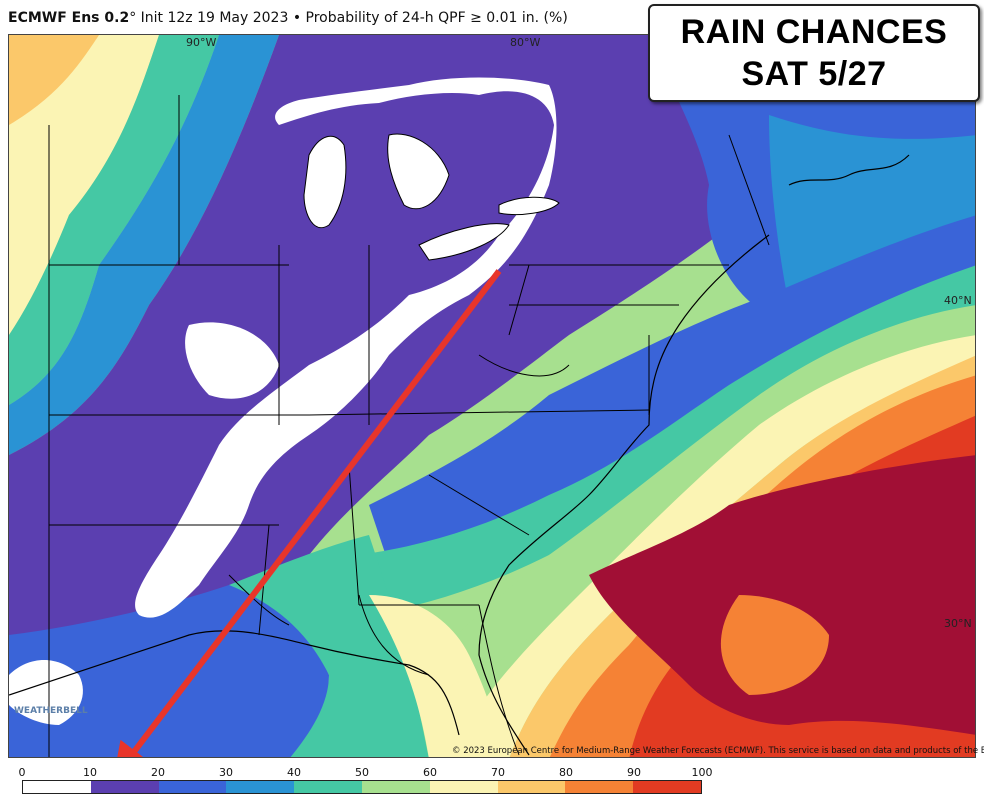 The image size is (984, 808). What do you see at coordinates (814, 32) in the screenshot?
I see `title-line-1: RAIN CHANCES` at bounding box center [814, 32].